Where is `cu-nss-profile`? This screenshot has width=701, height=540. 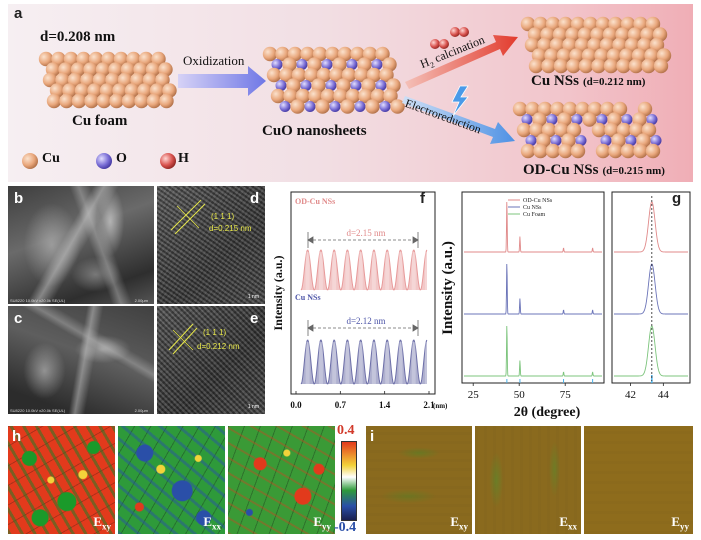 cu-nss-profile is located at coordinates (364, 362).